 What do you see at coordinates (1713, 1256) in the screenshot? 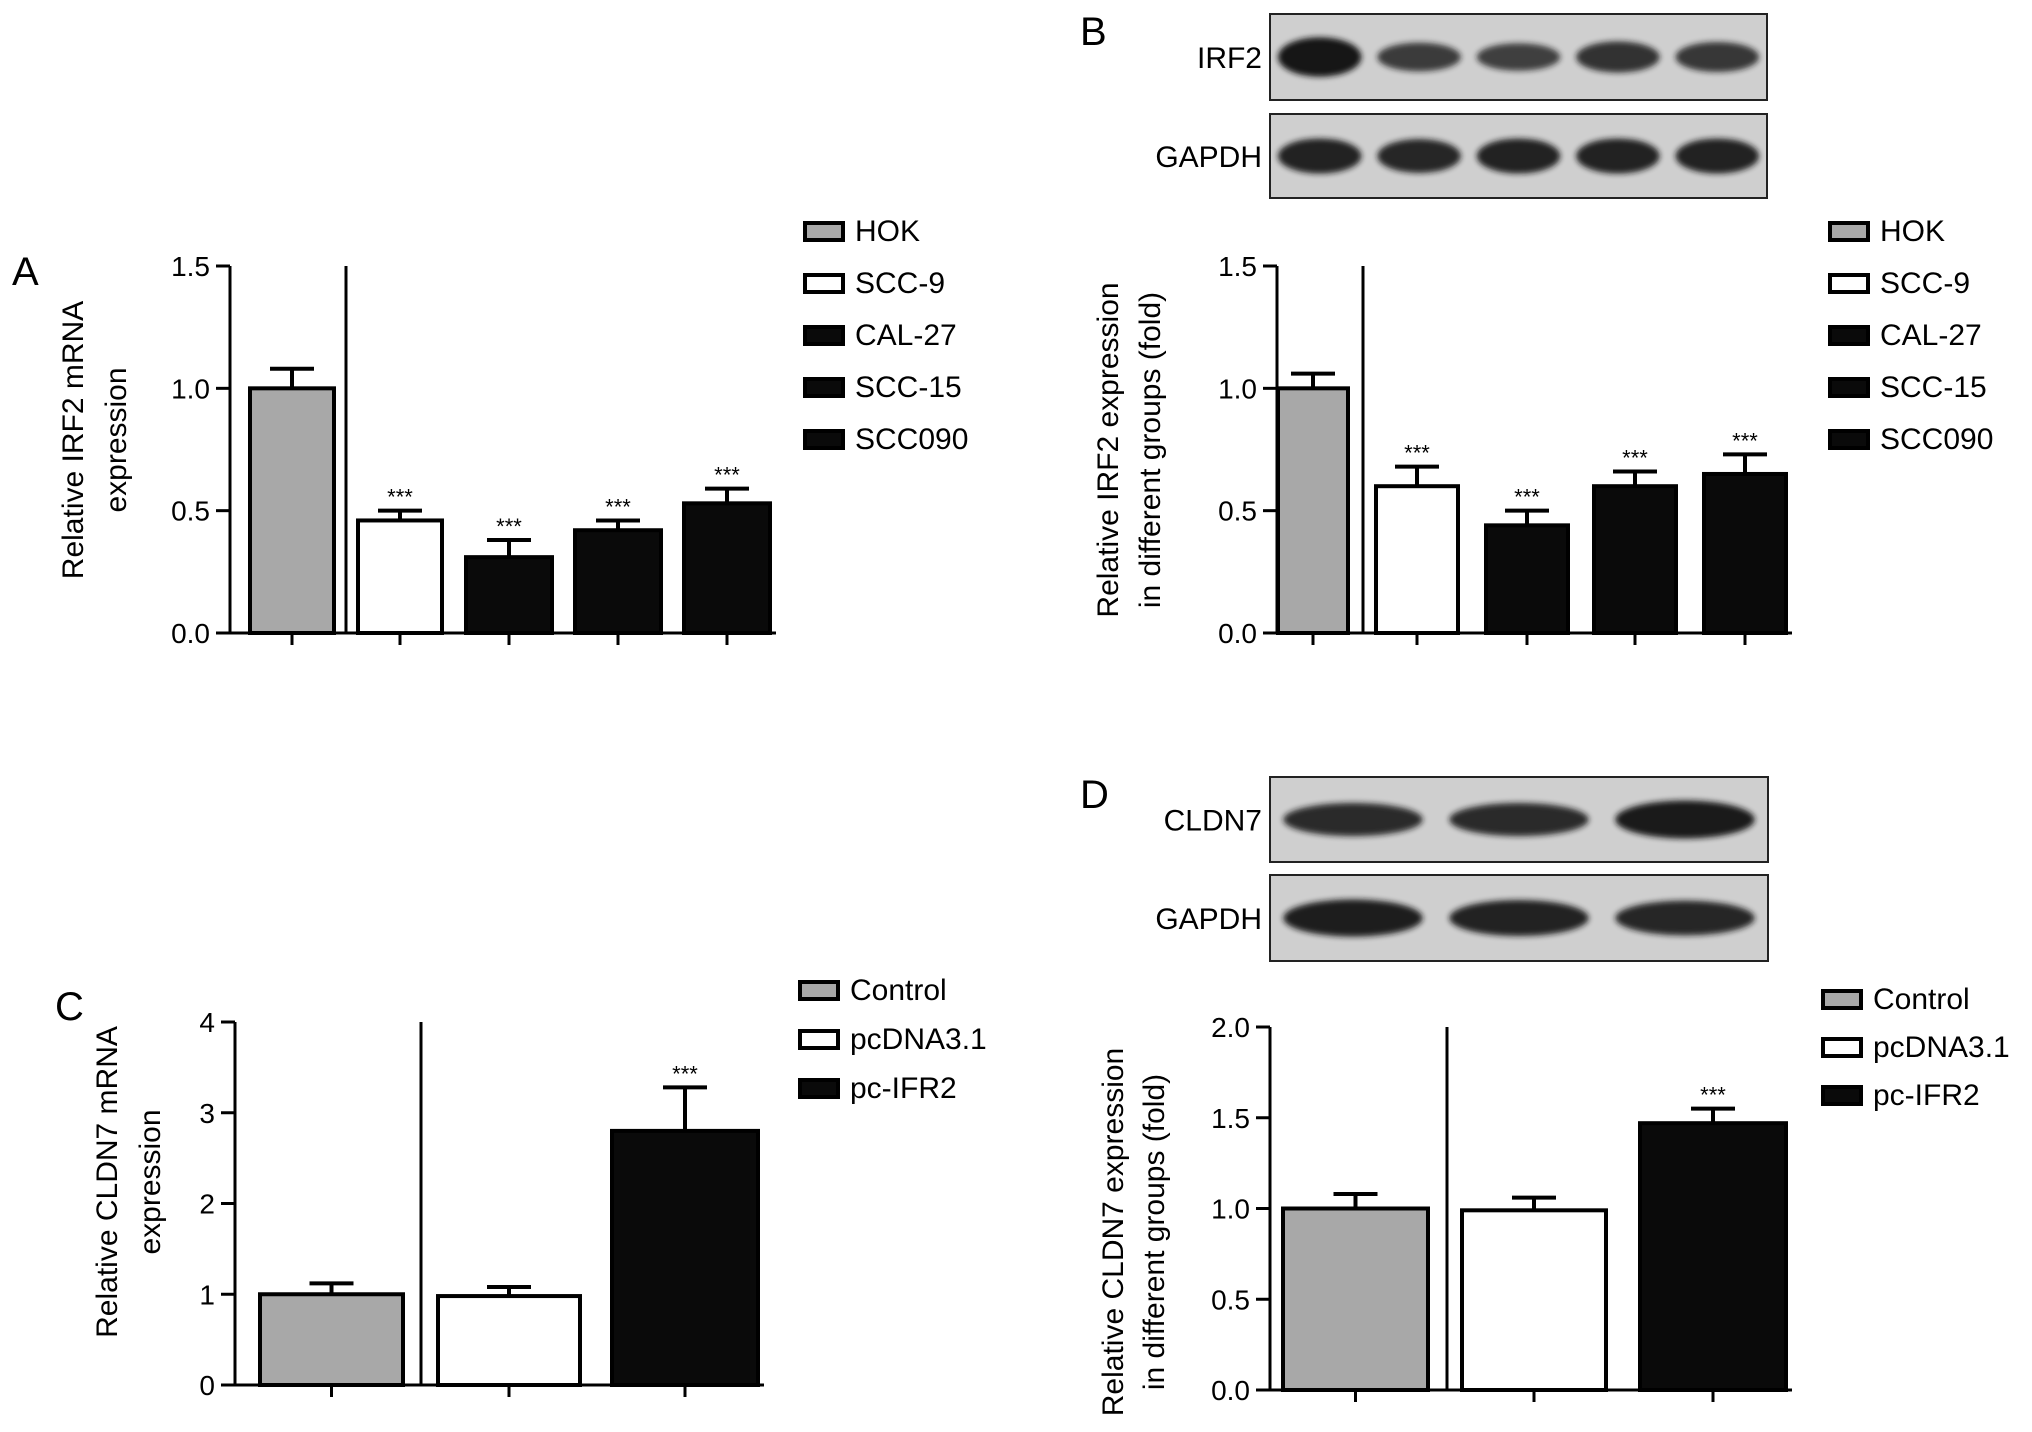
I see `chart-d-bar-pc-ifr2` at bounding box center [1713, 1256].